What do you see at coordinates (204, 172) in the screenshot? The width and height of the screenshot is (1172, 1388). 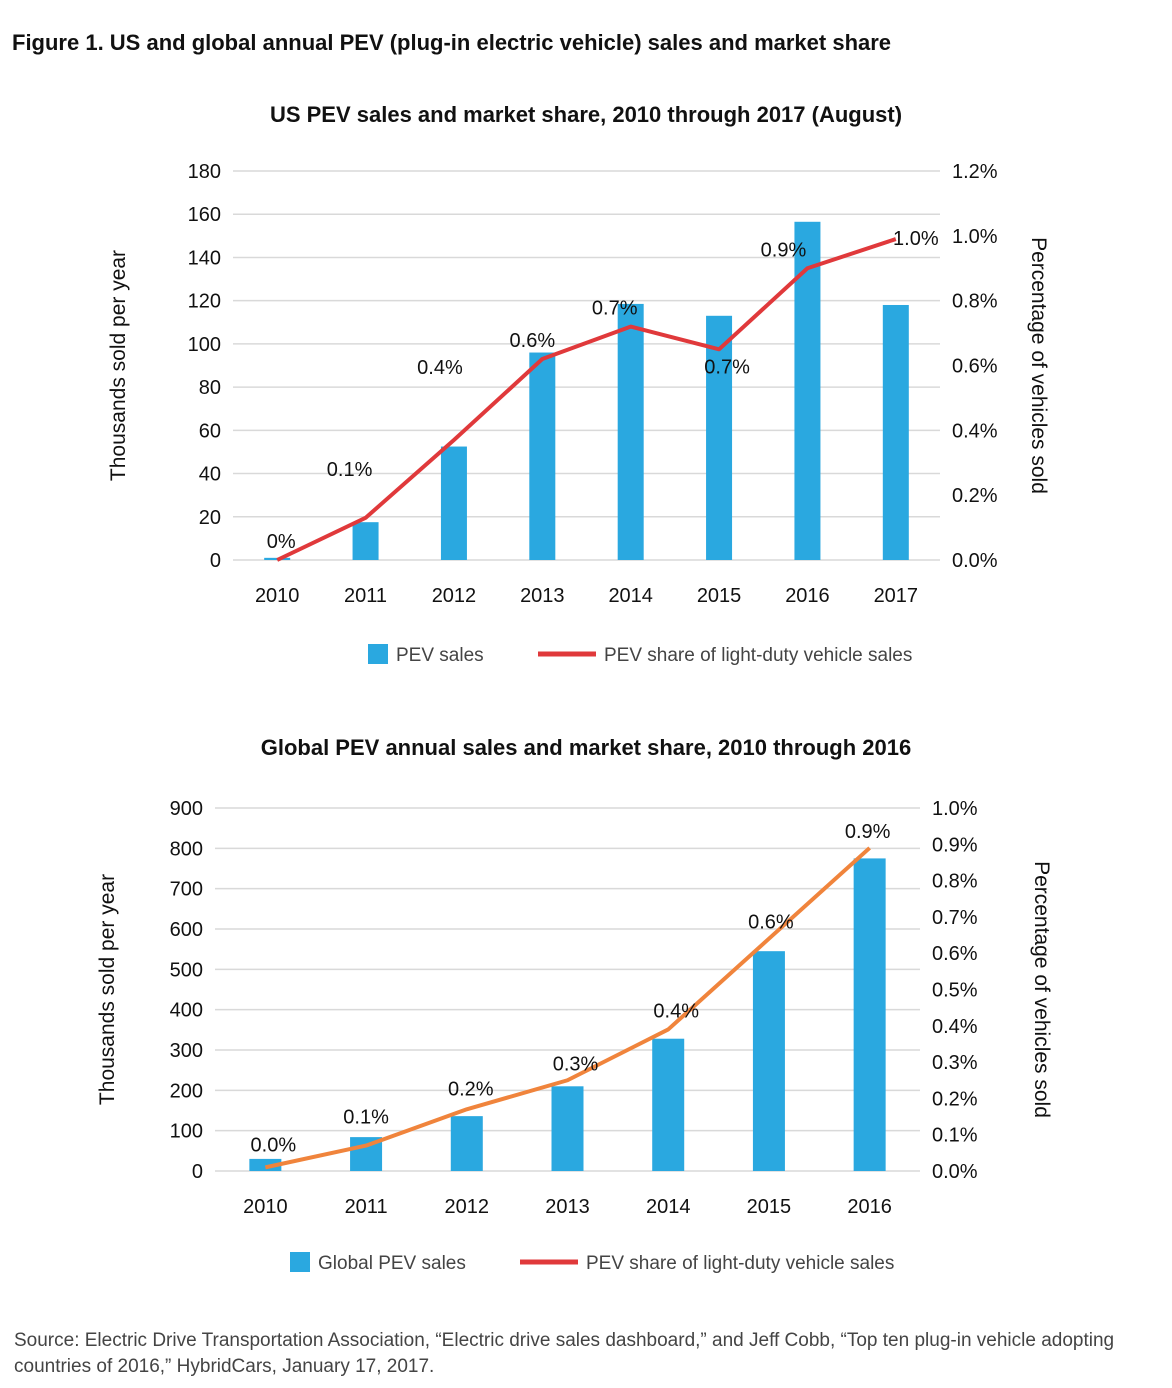 I see `y-tick-label: 180` at bounding box center [204, 172].